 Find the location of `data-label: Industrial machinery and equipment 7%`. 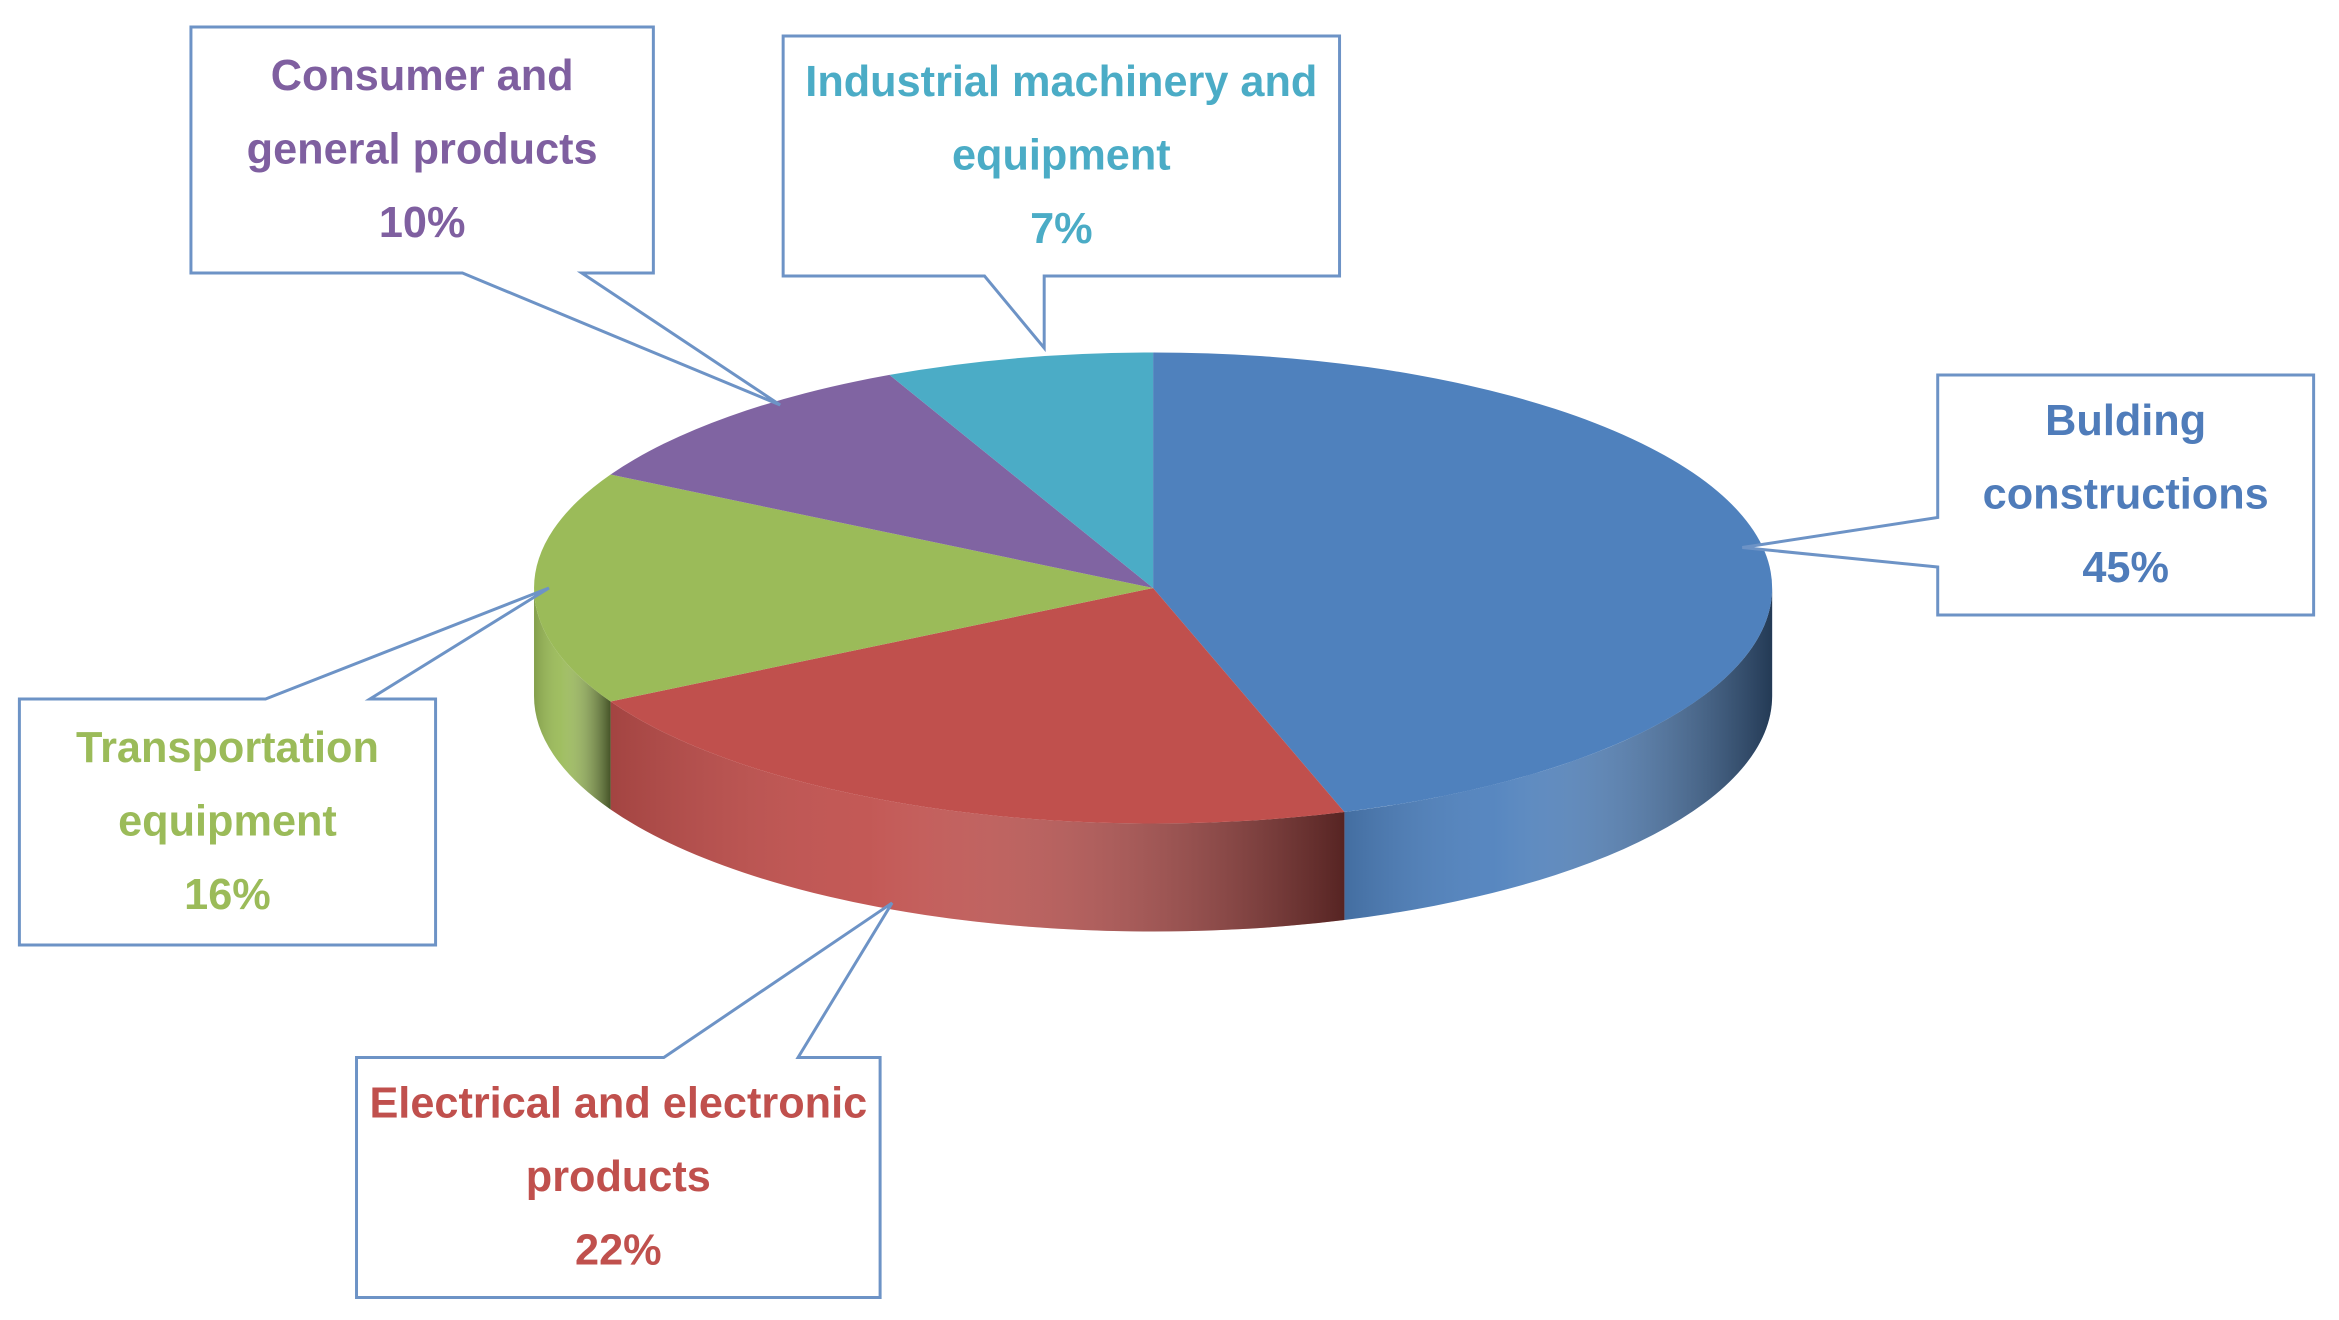

data-label: Industrial machinery and equipment 7% is located at coordinates (1061, 156).